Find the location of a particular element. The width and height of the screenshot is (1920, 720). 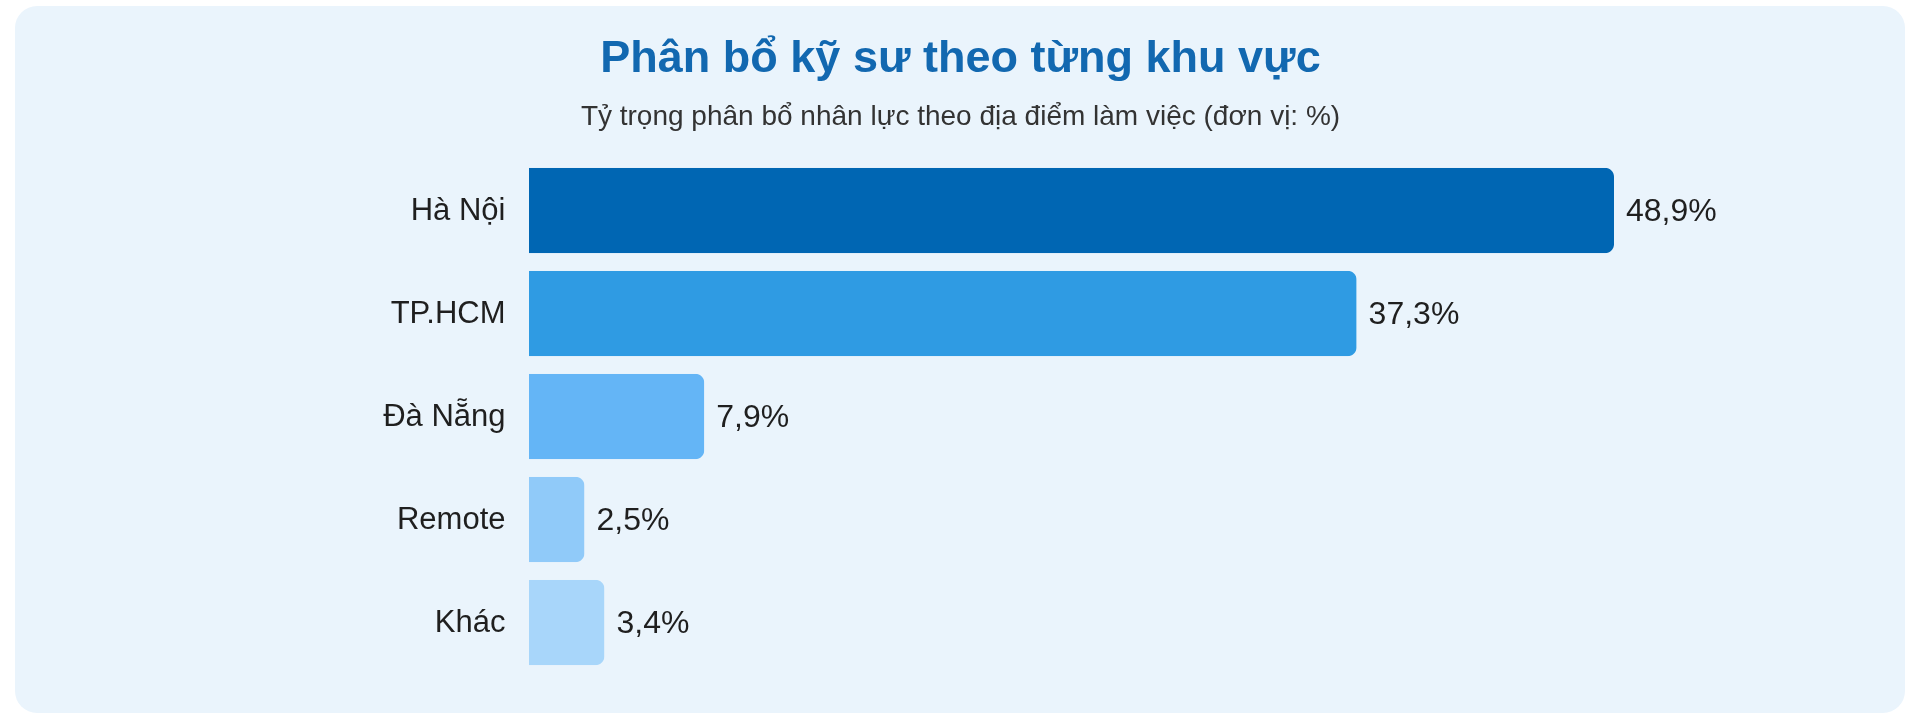

data-label: 2,5% is located at coordinates (633, 518).